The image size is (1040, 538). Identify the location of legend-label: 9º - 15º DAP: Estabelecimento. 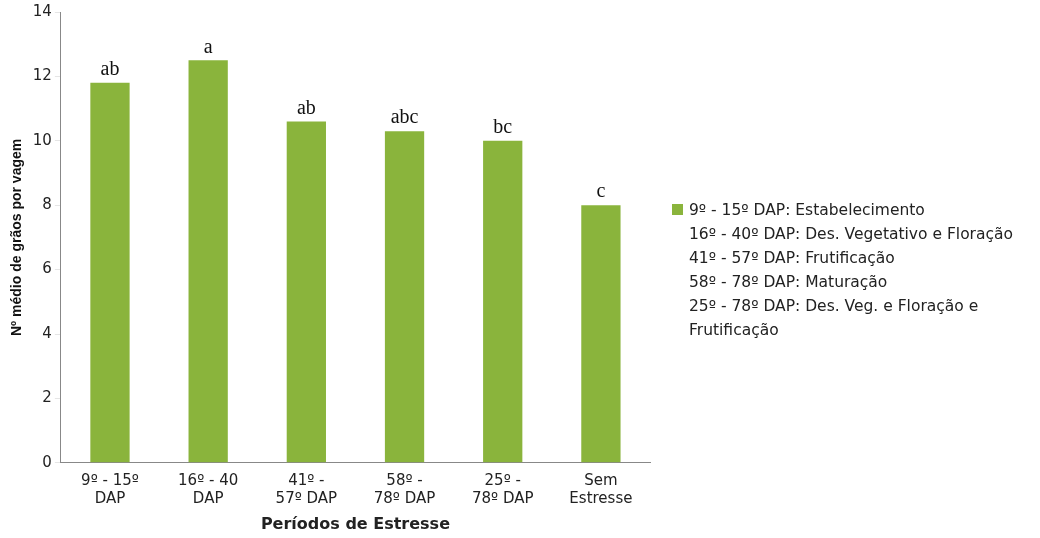
(807, 210).